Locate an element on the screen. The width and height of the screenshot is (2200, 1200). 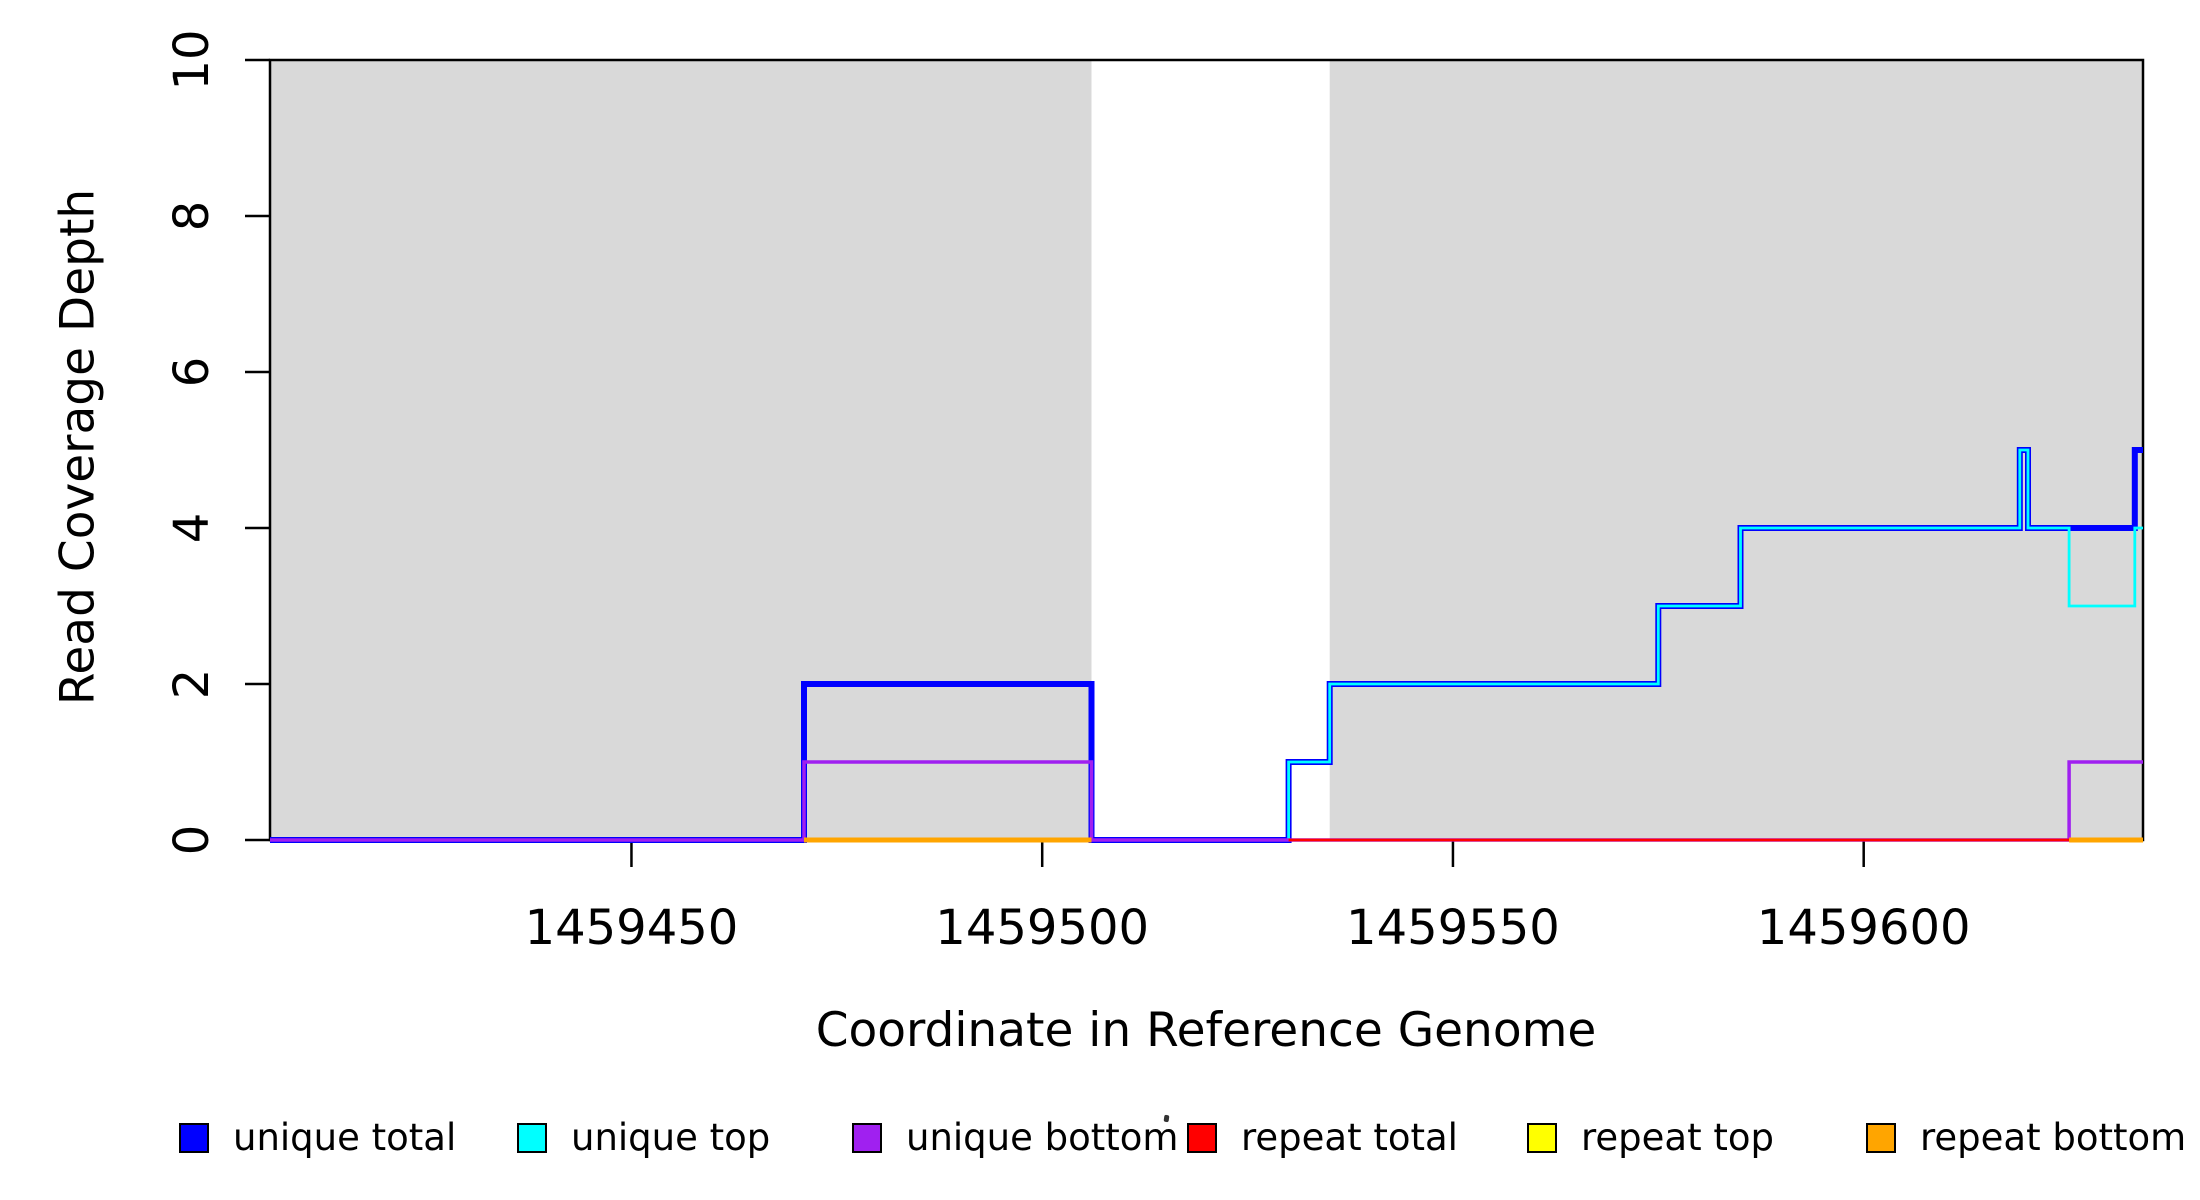
x-tick-label: 1459500 is located at coordinates (1042, 928).